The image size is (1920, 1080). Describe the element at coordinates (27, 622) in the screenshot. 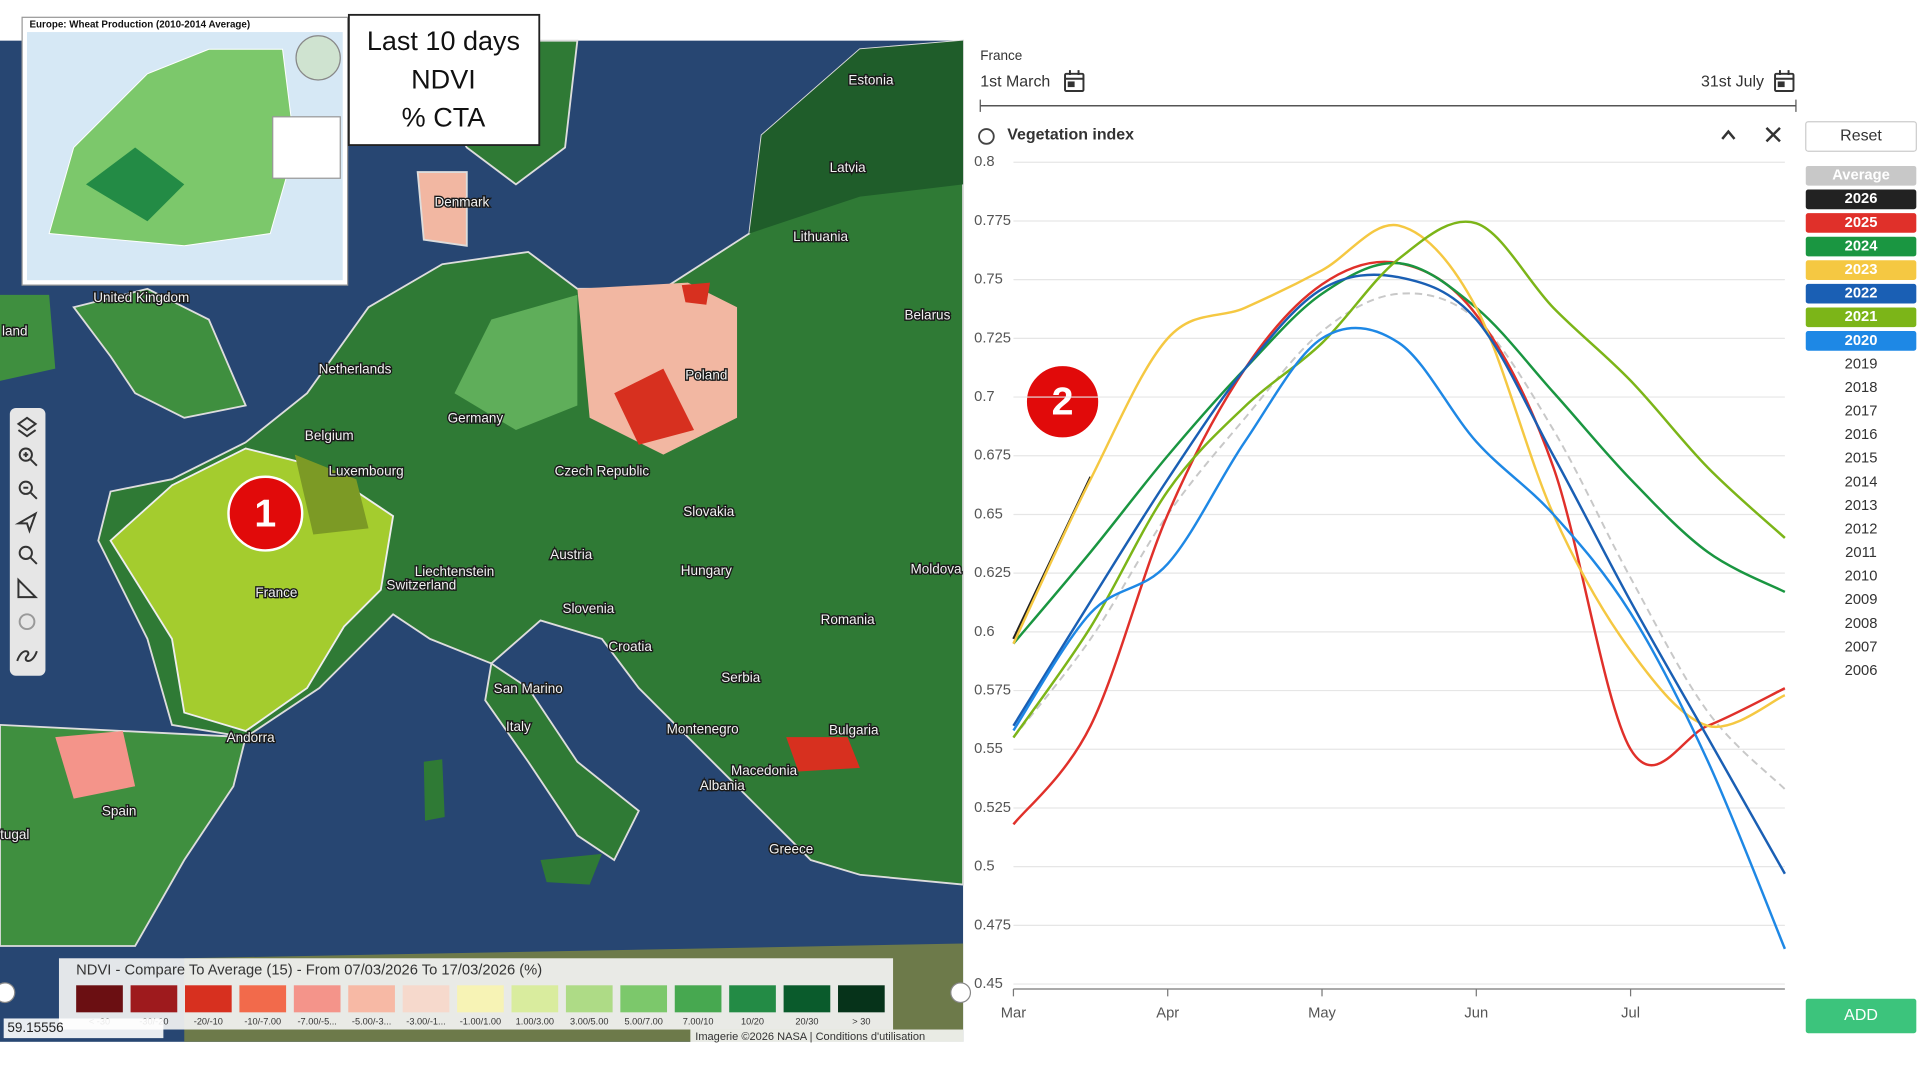

I see `target-button` at that location.